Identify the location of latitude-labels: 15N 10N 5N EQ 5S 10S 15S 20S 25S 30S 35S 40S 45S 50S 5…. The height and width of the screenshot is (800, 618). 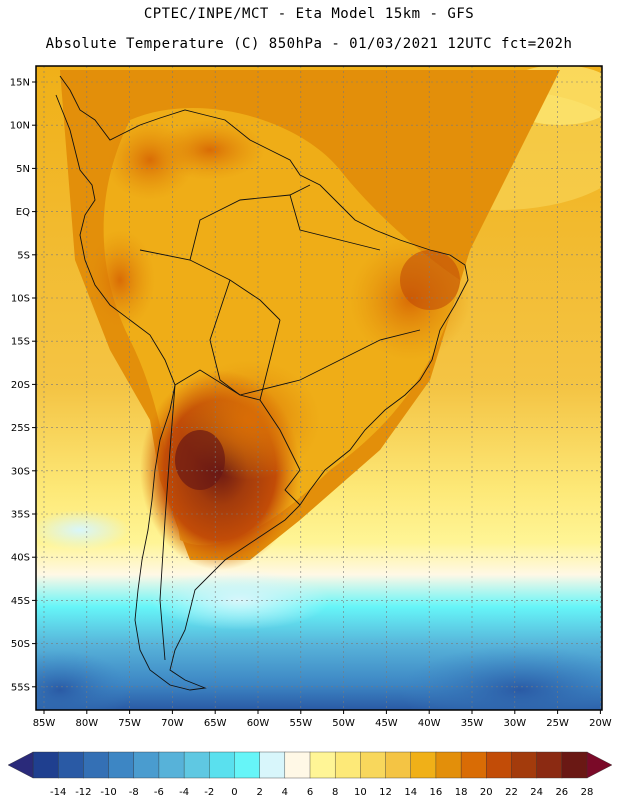
(23, 385).